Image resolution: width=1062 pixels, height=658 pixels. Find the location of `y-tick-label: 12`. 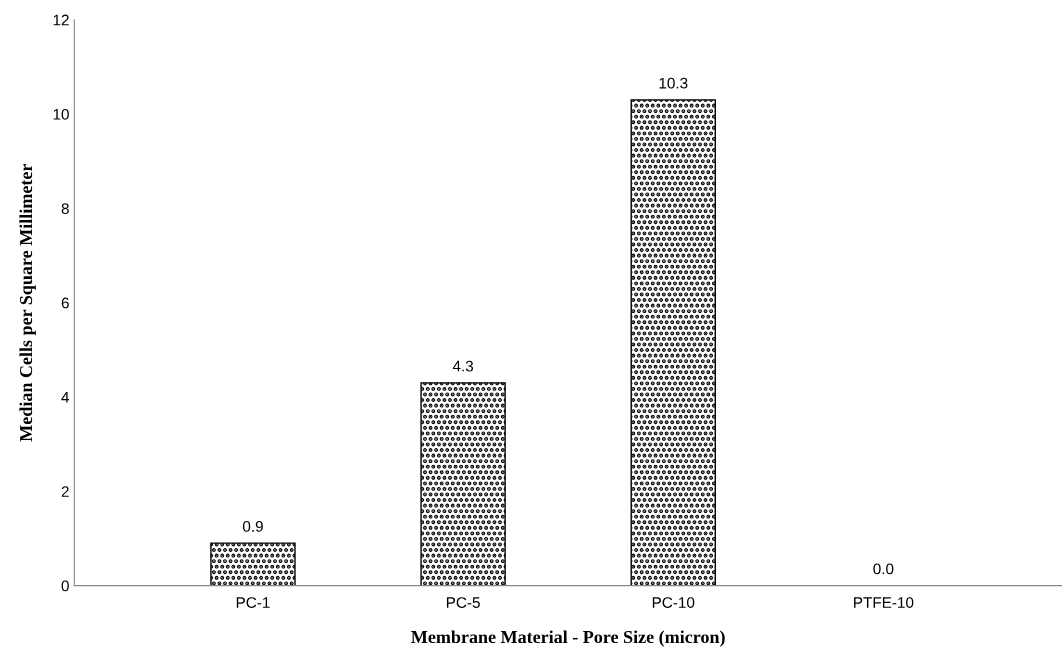

y-tick-label: 12 is located at coordinates (61, 20).